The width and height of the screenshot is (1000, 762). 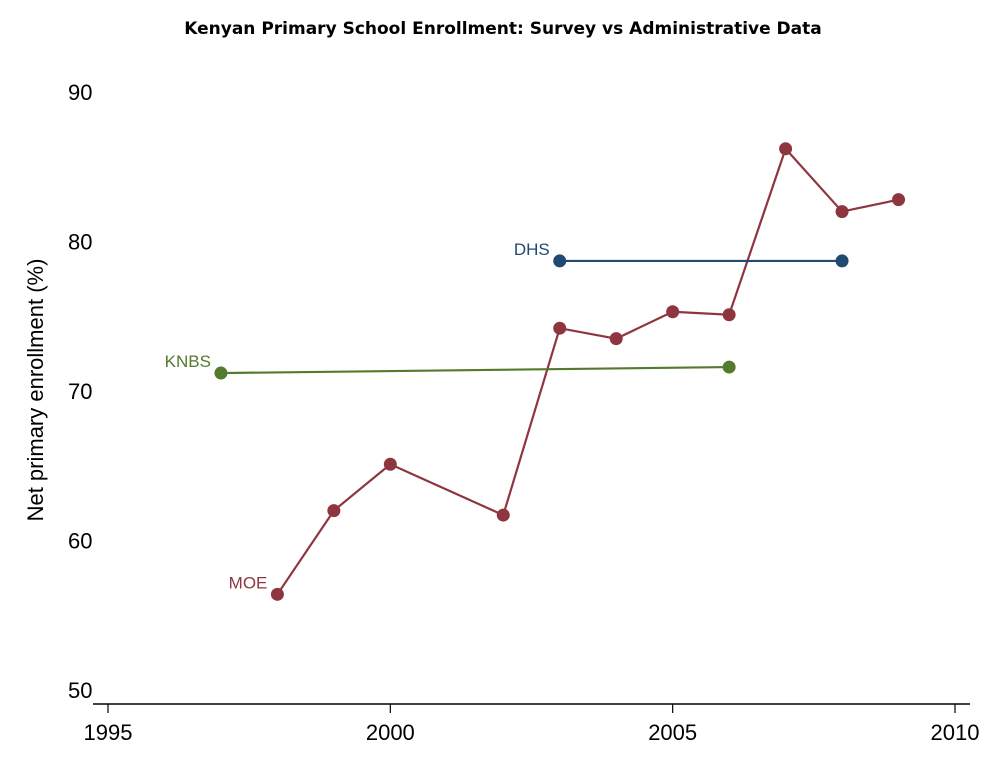 I want to click on y-tick-labels: 50 60 70 80 90, so click(x=80, y=391).